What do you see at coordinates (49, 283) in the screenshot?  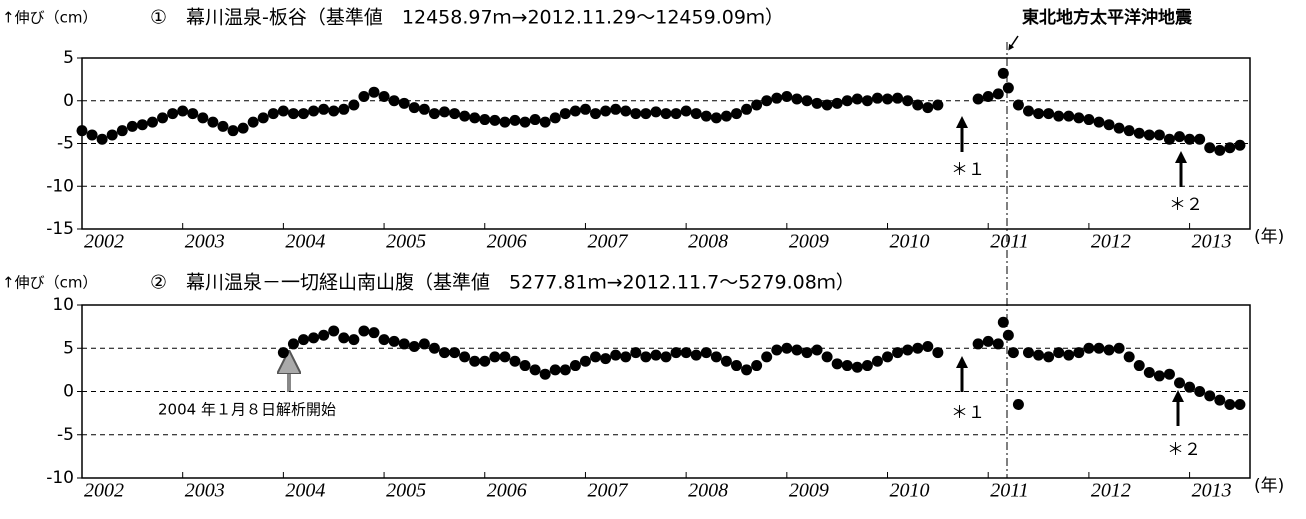 I see `y-axis-label: ↑伸び（cm）` at bounding box center [49, 283].